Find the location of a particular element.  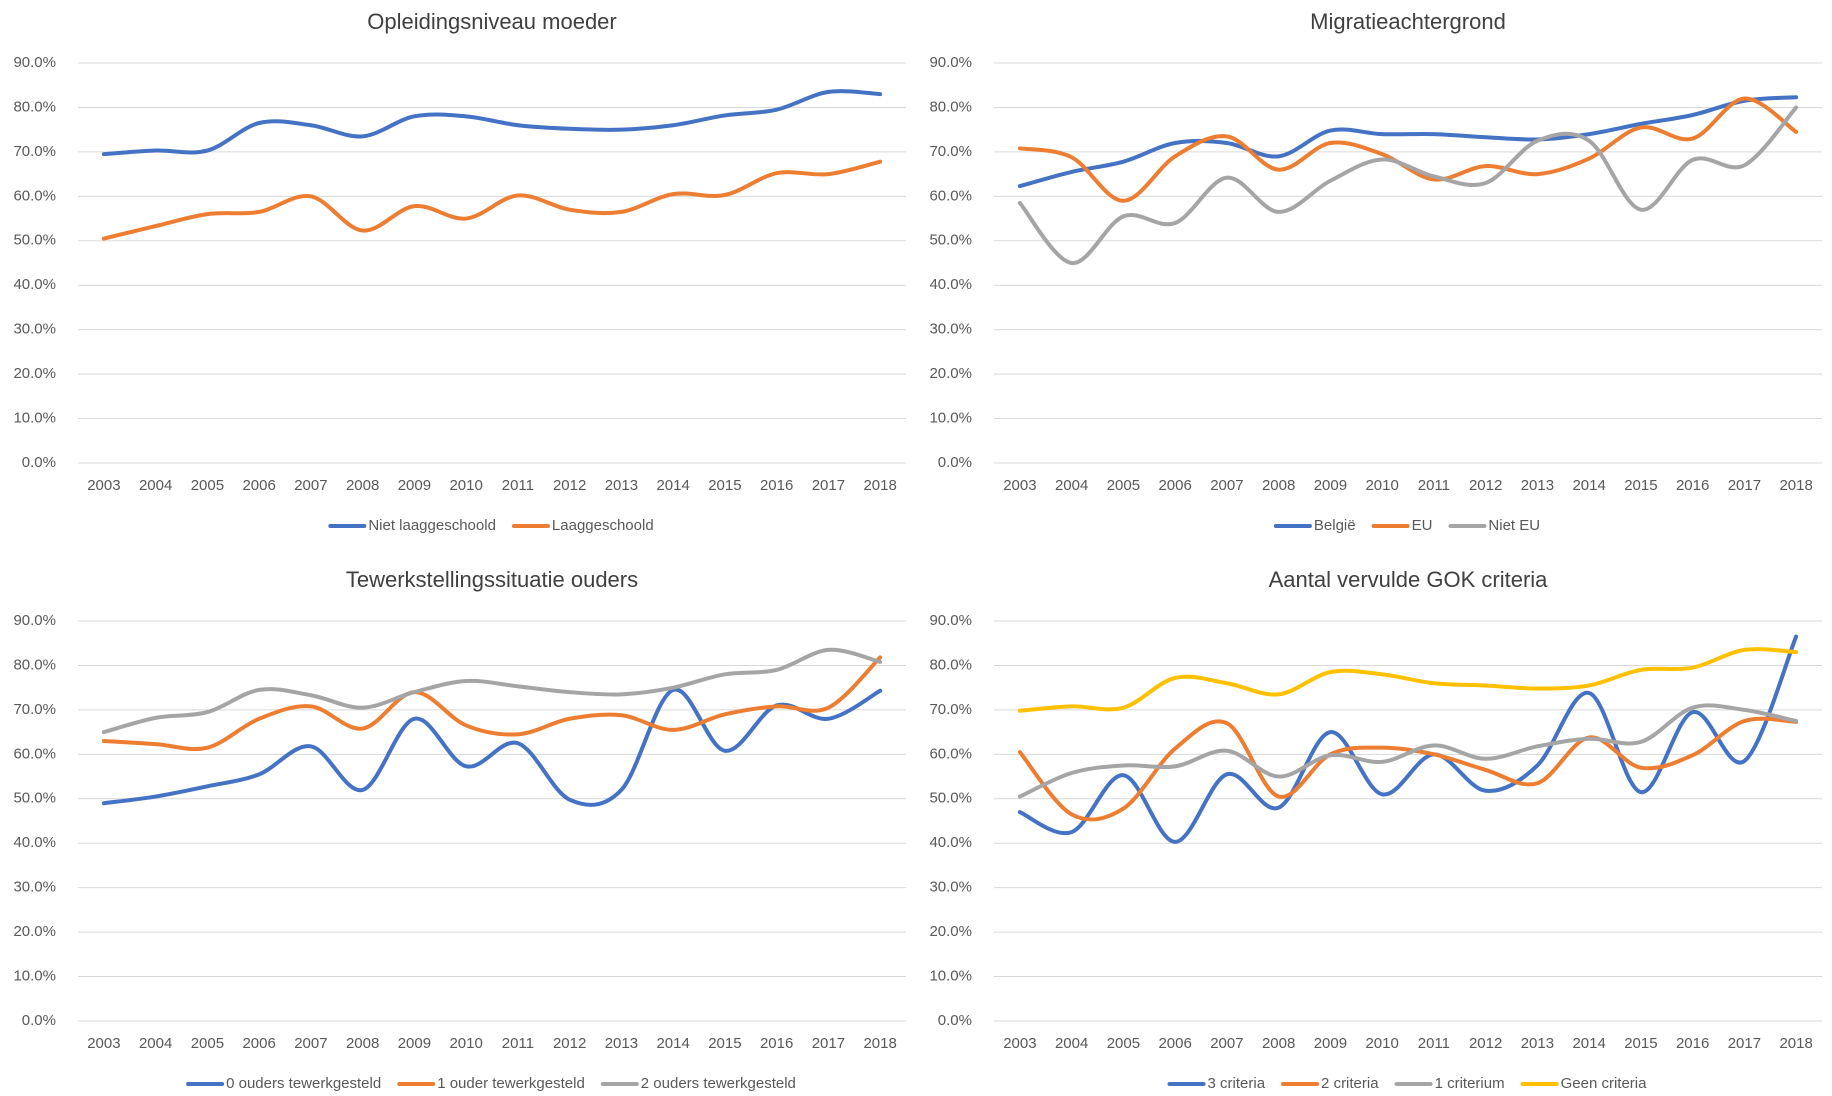

chart-title: Tewerkstellingssituatie ouders is located at coordinates (492, 579).